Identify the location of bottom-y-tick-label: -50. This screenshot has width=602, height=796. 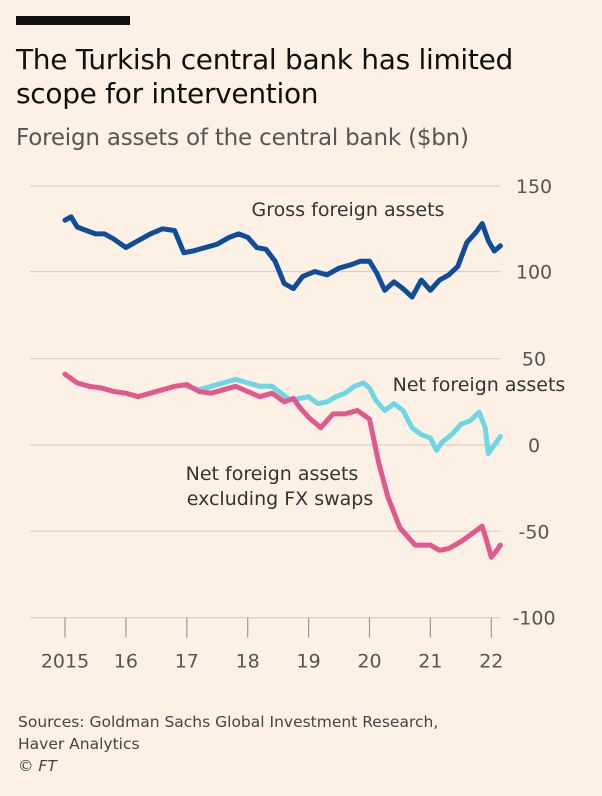
(533, 532).